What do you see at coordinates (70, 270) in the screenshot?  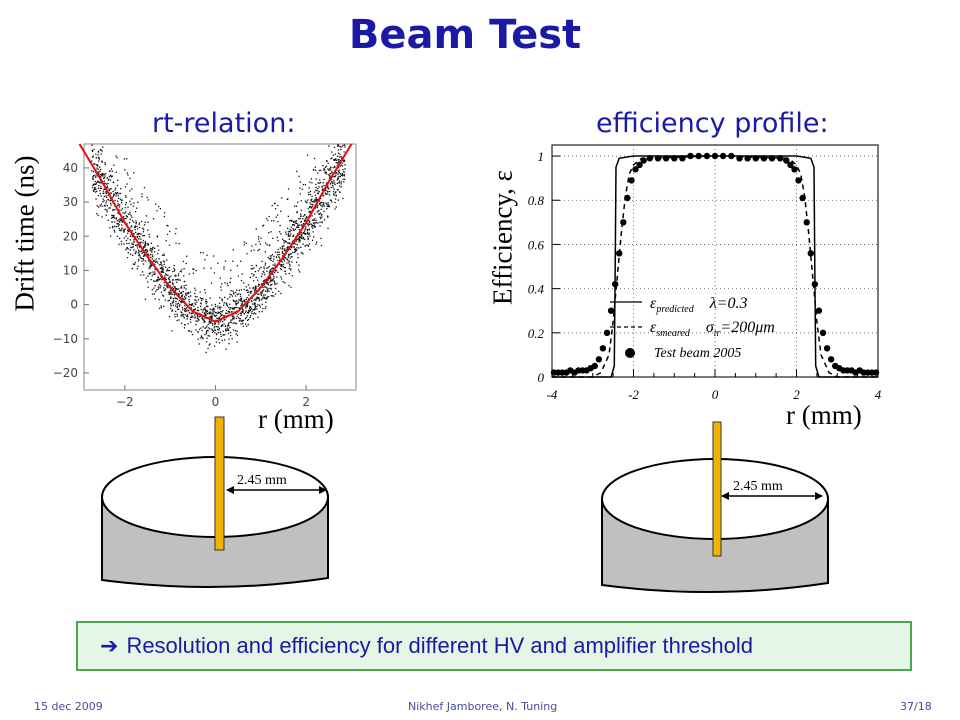 I see `rt-ytick-label: 10` at bounding box center [70, 270].